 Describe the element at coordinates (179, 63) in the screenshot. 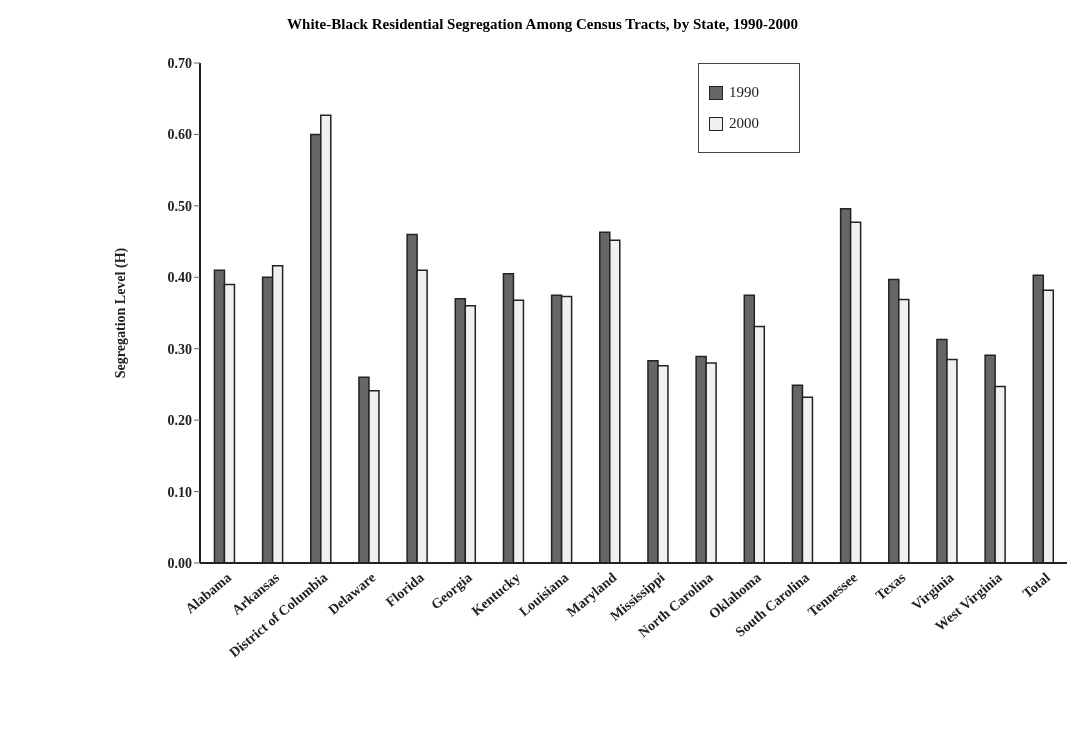

I see `y-tick-label: 0.70` at that location.